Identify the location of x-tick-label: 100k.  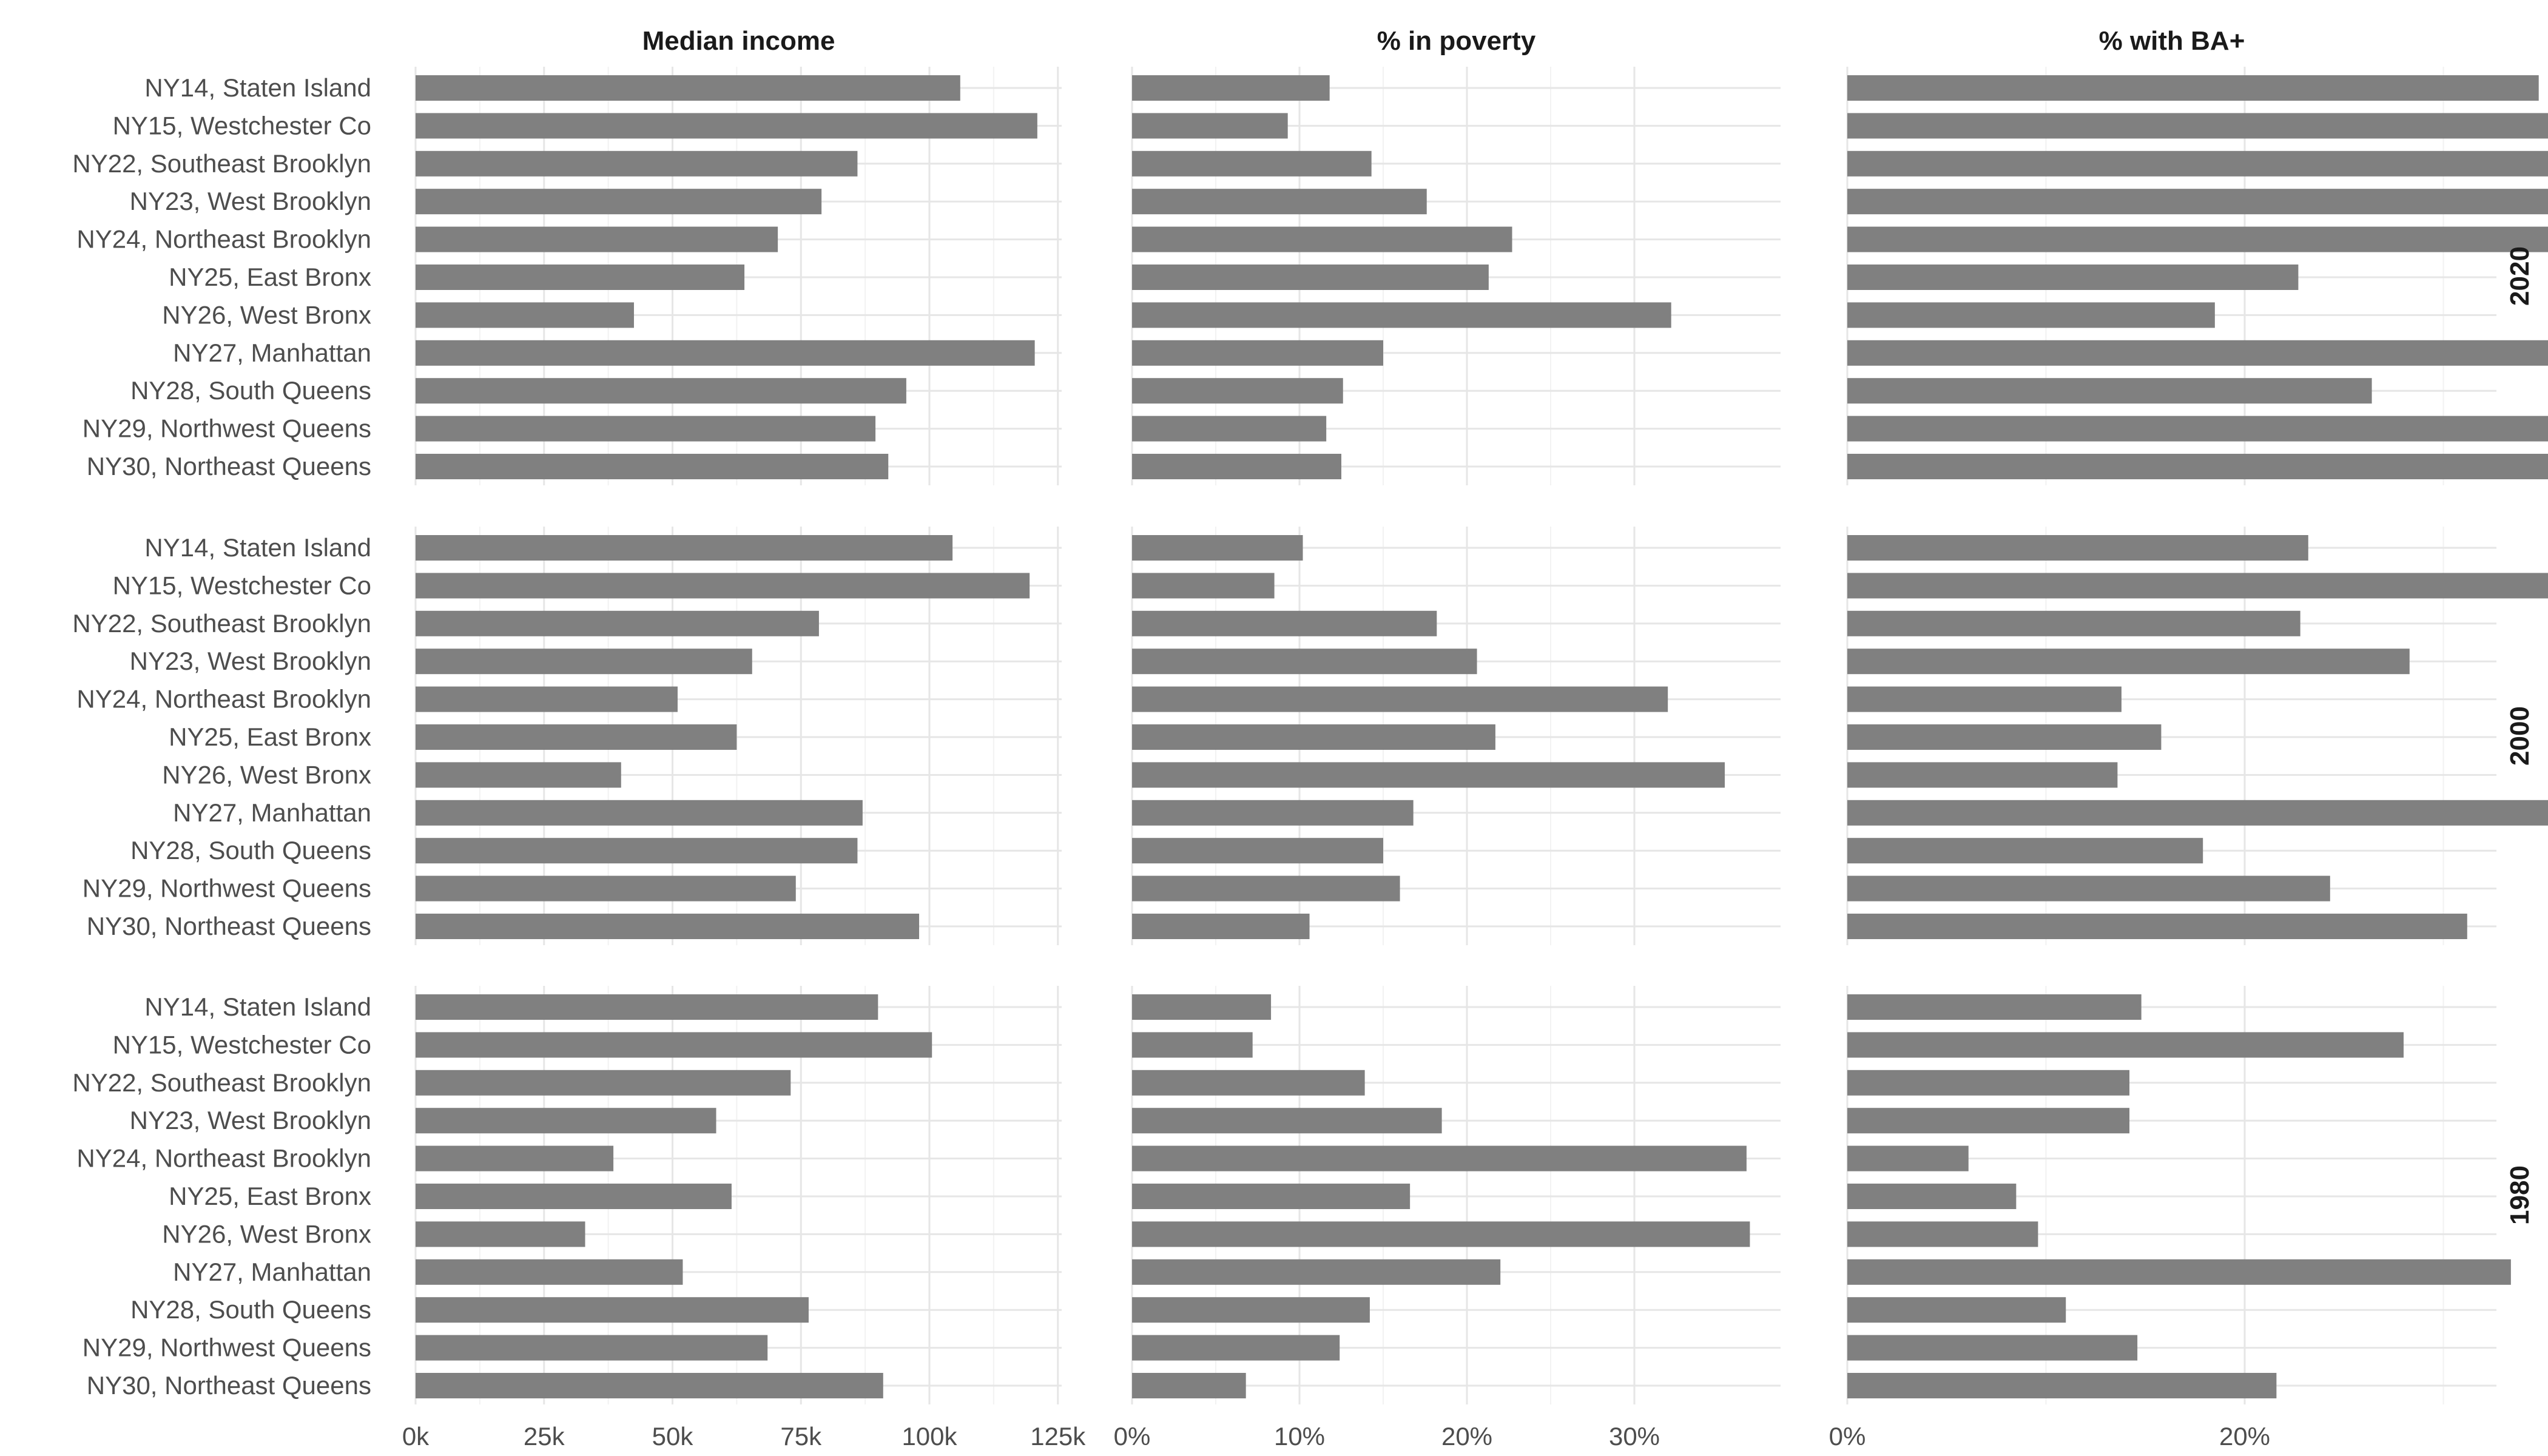
(929, 1436).